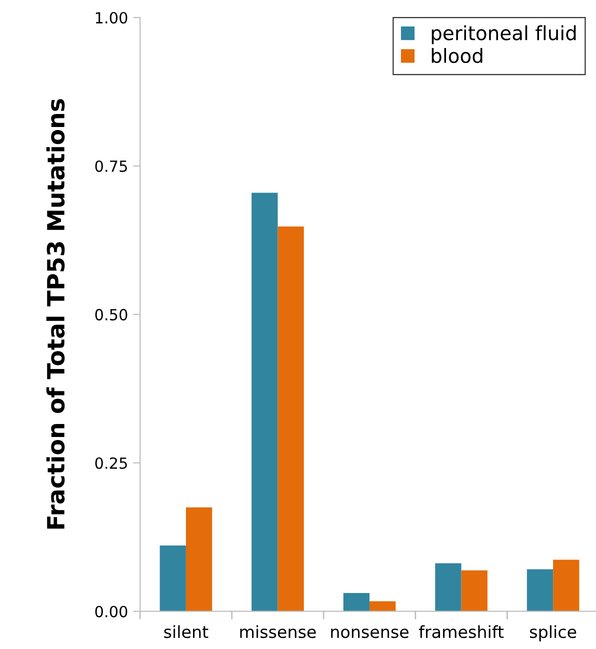 Image resolution: width=596 pixels, height=649 pixels. I want to click on legend-label: peritoneal fluid, so click(504, 34).